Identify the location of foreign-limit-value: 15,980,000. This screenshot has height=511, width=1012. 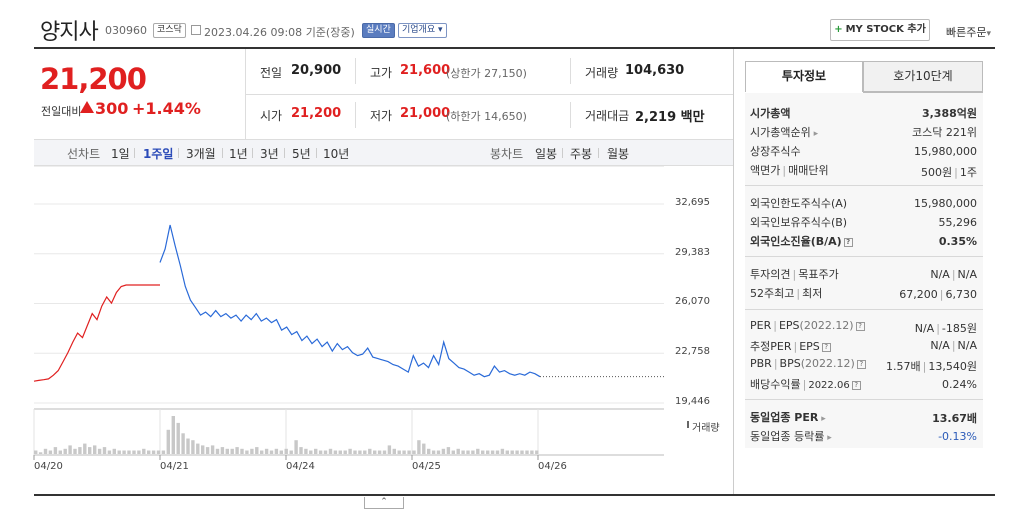
(945, 203).